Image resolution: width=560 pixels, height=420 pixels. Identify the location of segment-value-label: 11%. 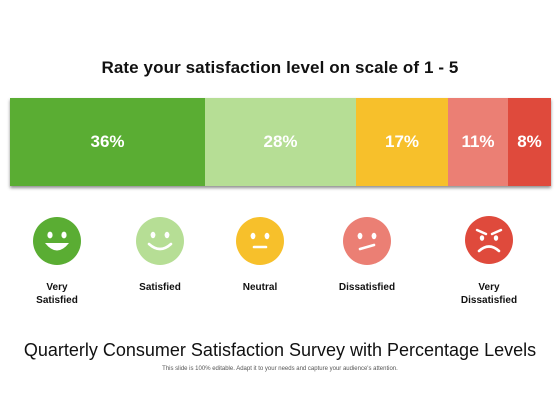
(478, 141).